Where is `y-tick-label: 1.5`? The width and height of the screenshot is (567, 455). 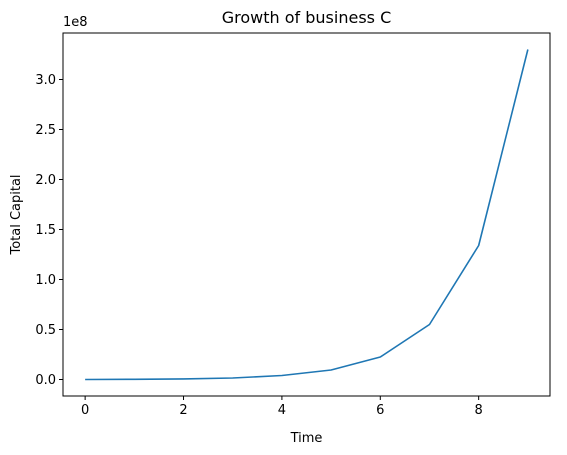
y-tick-label: 1.5 is located at coordinates (45, 230).